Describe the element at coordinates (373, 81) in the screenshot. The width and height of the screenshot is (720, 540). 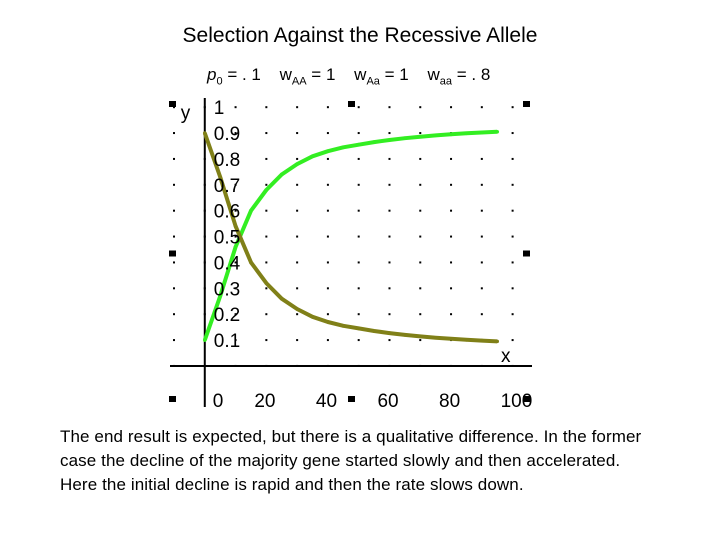
I see `wAa-subscript: Aa` at that location.